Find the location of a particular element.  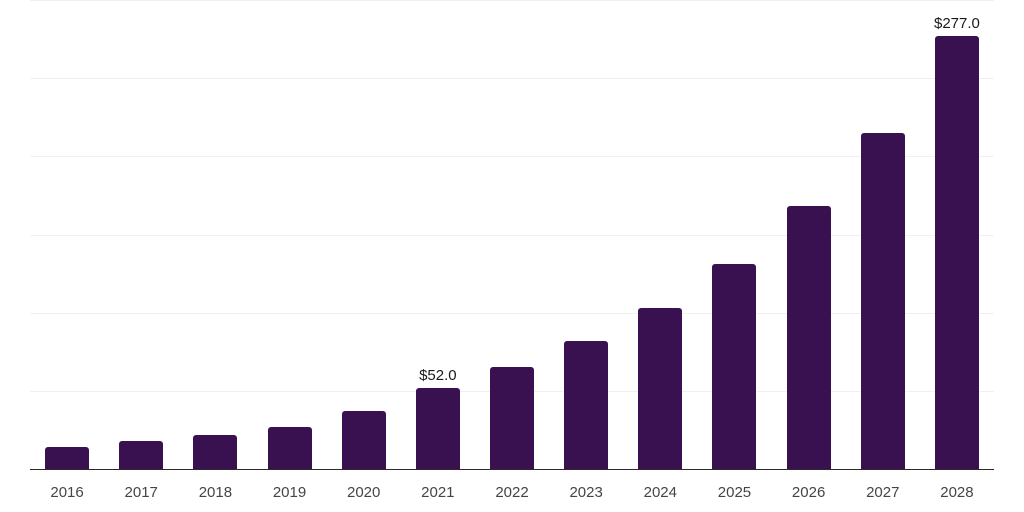

x-tick-label: 2024 is located at coordinates (660, 492).